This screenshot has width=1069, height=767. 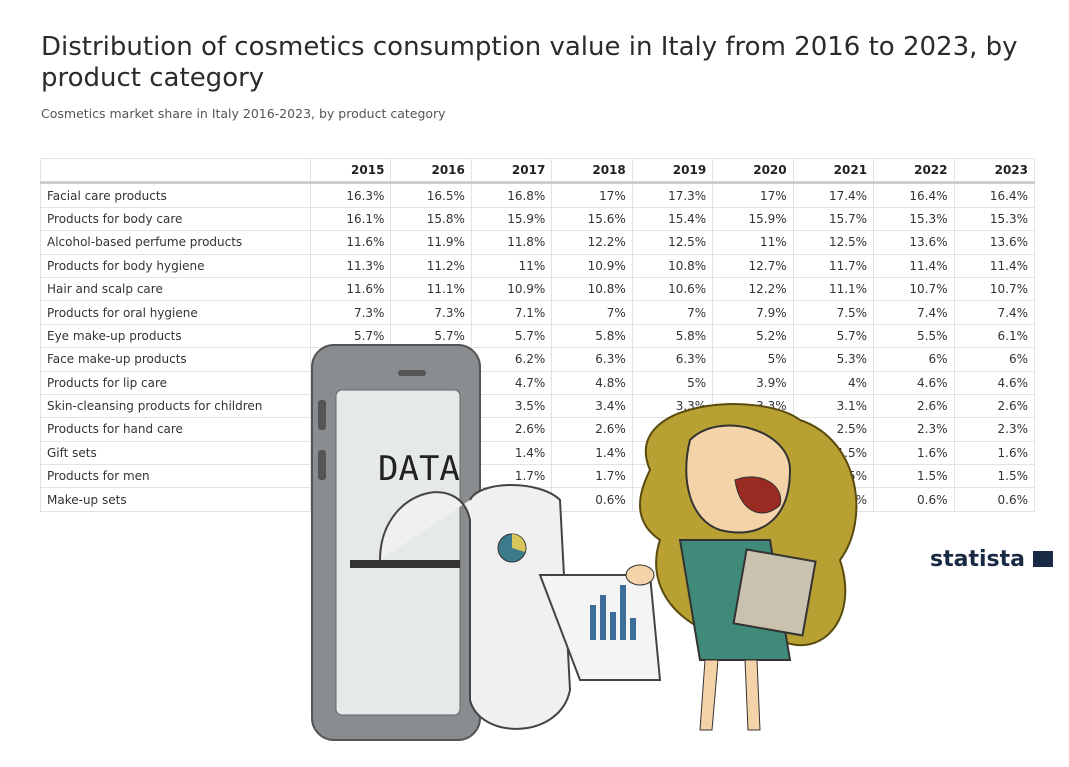 What do you see at coordinates (833, 265) in the screenshot?
I see `cell: 11.7%` at bounding box center [833, 265].